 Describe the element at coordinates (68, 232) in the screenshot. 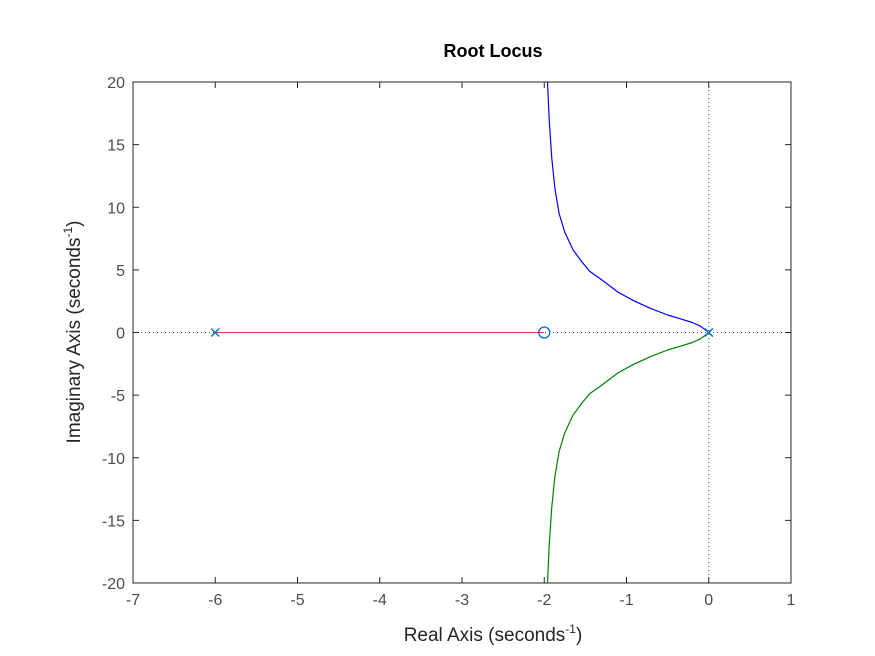

I see `y-axis-label-exponent: -1` at that location.